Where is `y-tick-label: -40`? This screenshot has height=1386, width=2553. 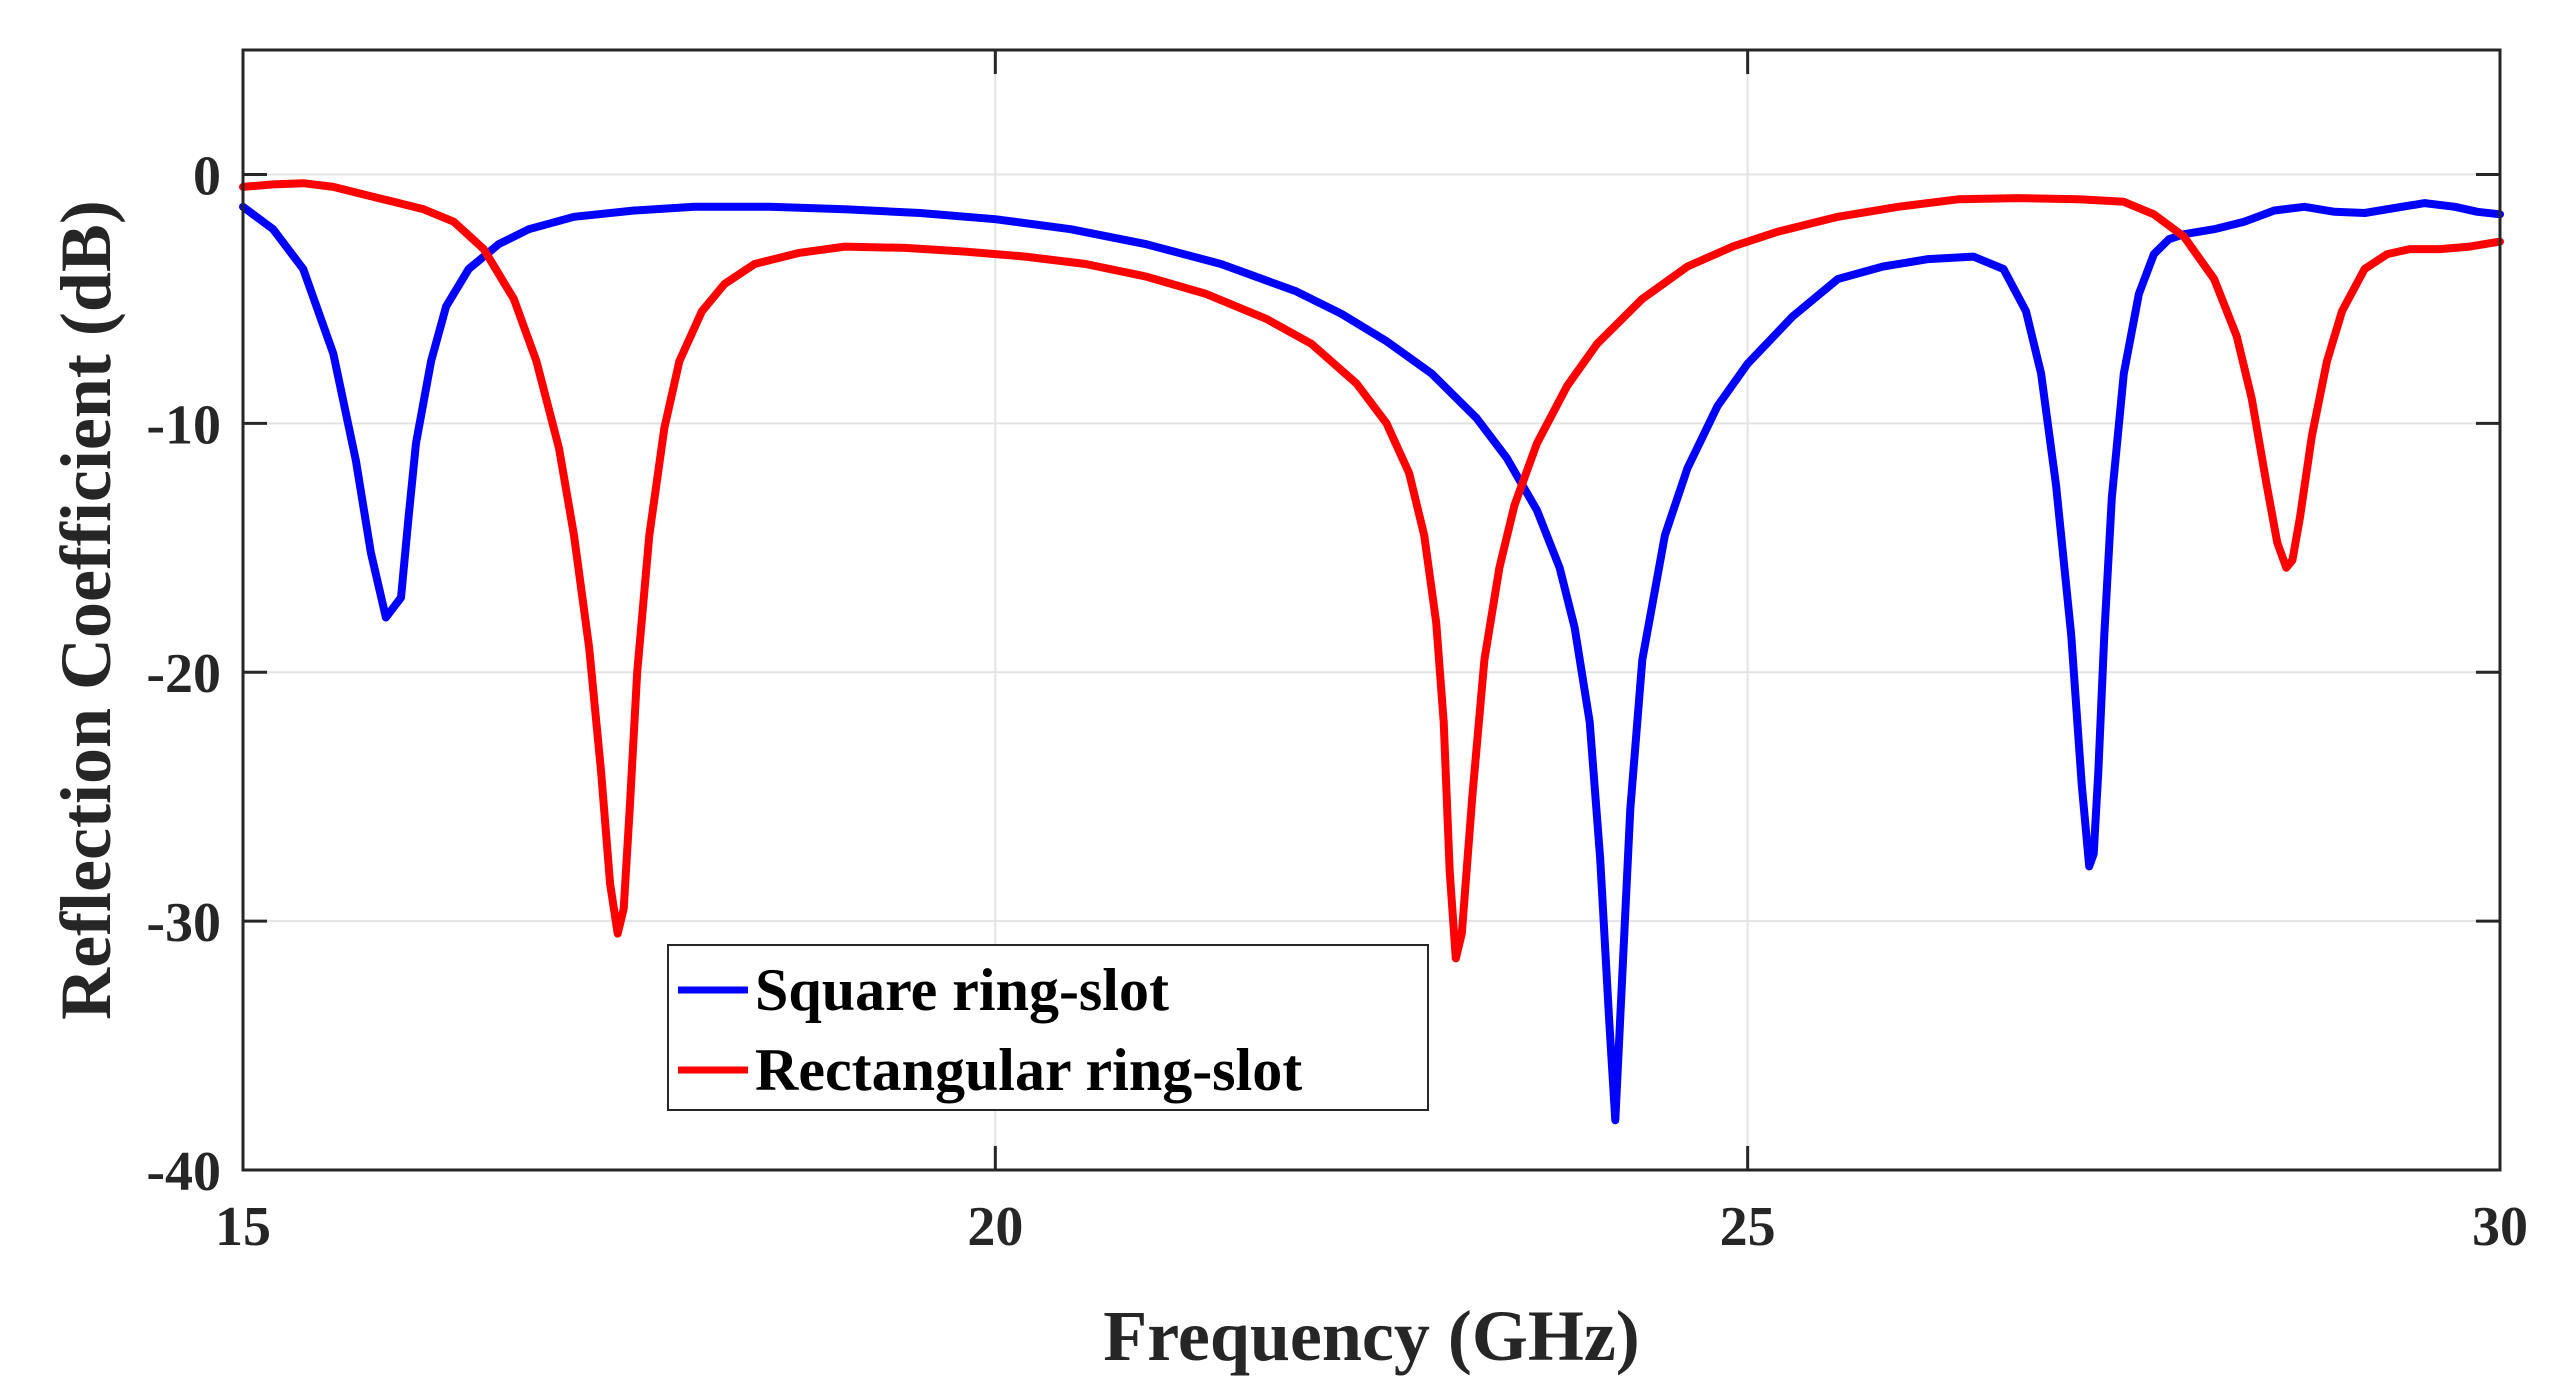 y-tick-label: -40 is located at coordinates (183, 1172).